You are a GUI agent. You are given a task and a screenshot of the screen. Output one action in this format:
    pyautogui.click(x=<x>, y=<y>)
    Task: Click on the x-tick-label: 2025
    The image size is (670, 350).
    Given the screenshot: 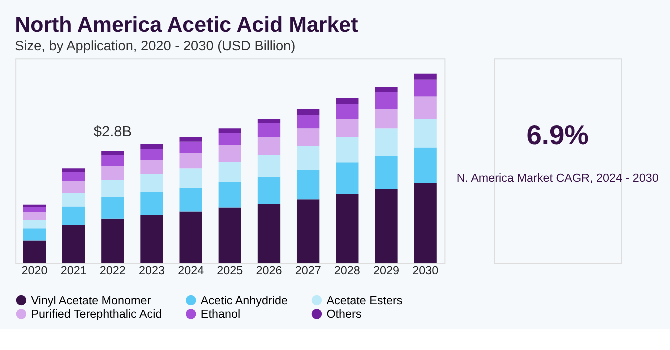 What is the action you would take?
    pyautogui.click(x=230, y=271)
    